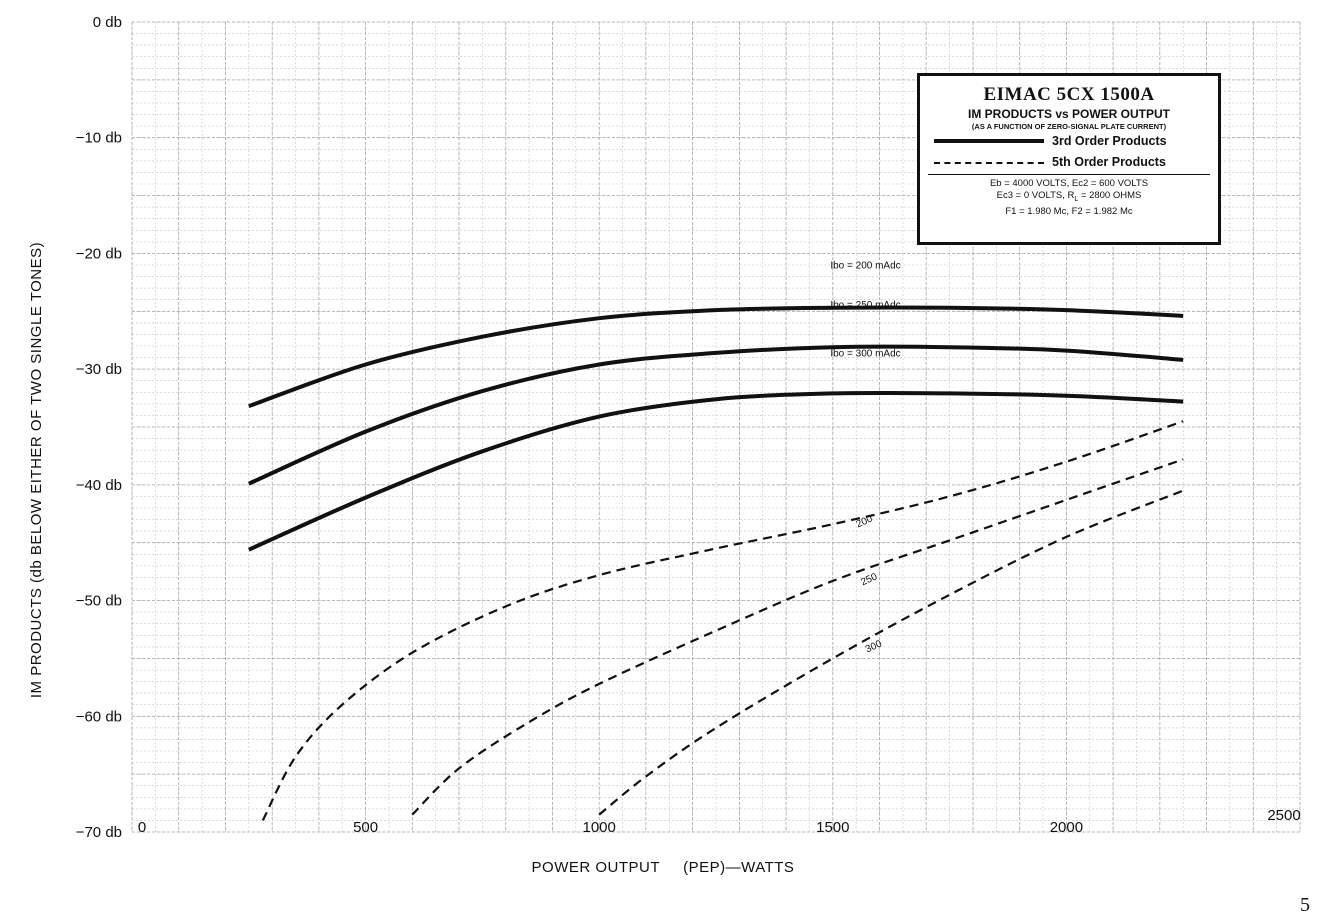 This screenshot has height=917, width=1323. I want to click on y-tick-label: −30 db, so click(99, 369).